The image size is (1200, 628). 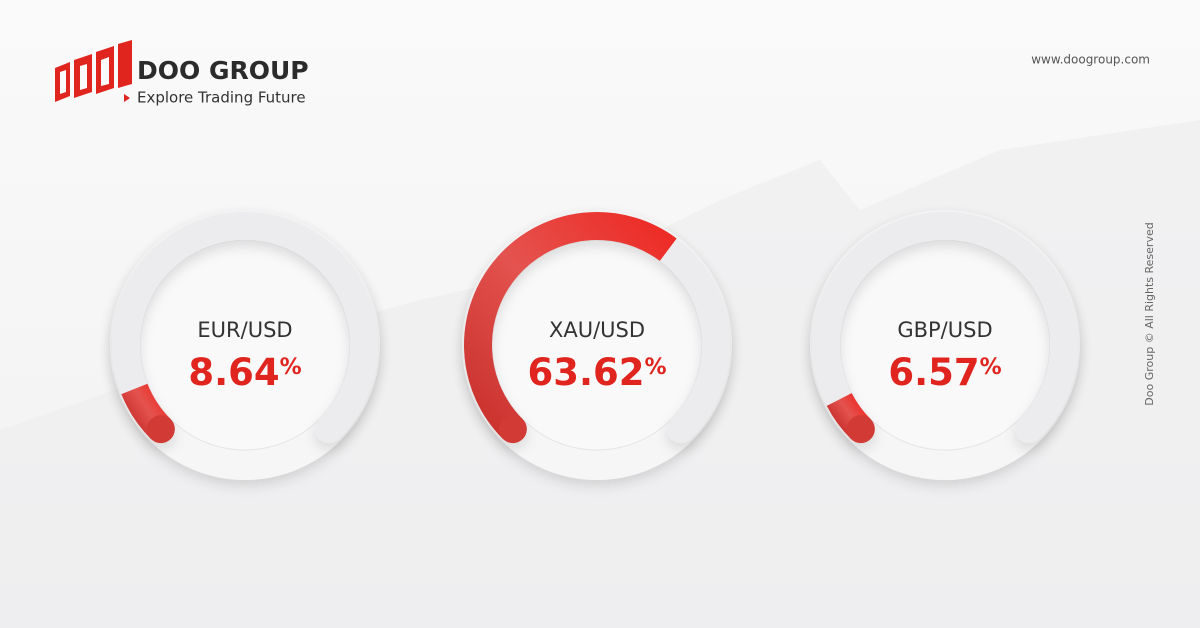 I want to click on website: www.doogroup.com, so click(x=1090, y=60).